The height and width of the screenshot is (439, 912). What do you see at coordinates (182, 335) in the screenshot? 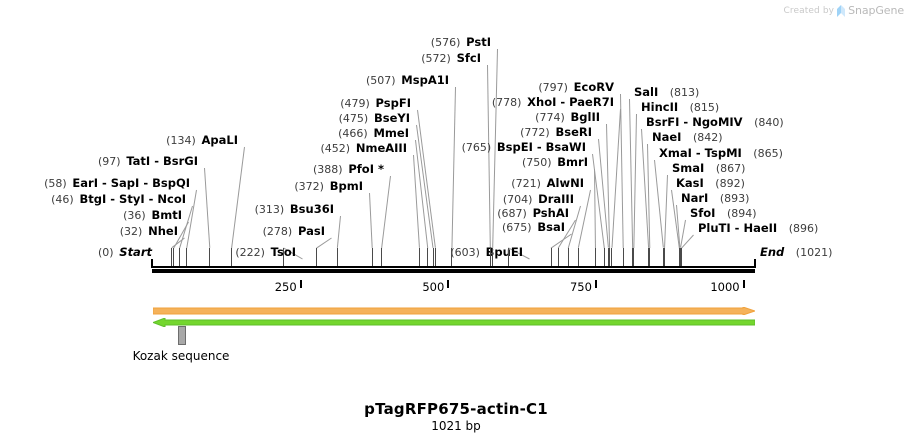
I see `kozak-sequence-marker` at bounding box center [182, 335].